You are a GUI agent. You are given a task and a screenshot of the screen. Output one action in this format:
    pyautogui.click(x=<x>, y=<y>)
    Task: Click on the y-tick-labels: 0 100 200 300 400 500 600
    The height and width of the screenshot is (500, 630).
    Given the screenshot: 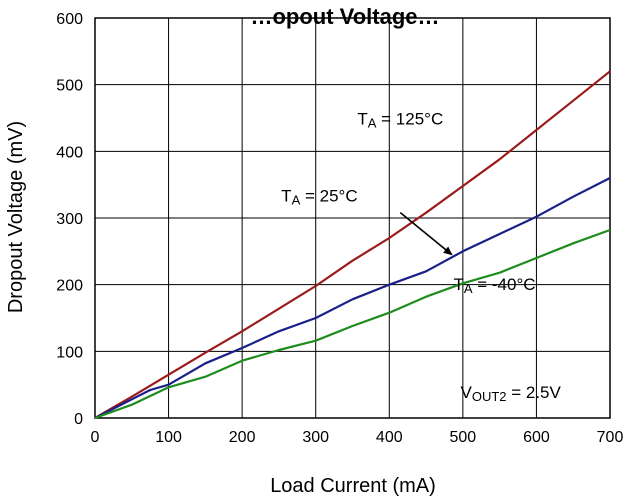 What is the action you would take?
    pyautogui.click(x=69, y=219)
    